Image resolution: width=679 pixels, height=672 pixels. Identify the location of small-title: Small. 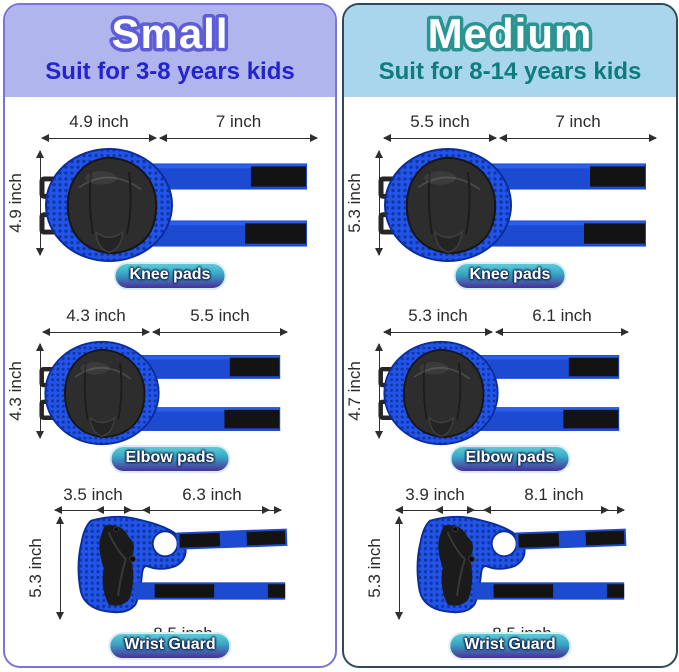
(169, 32).